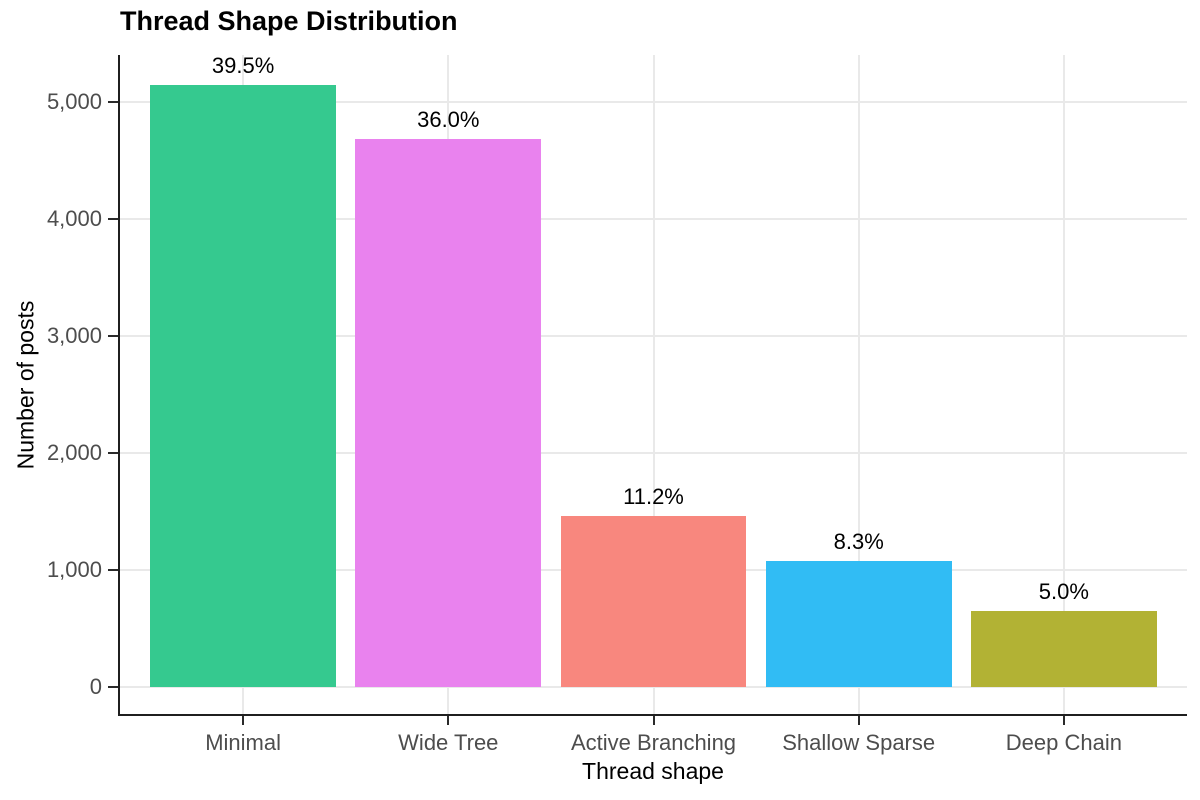  Describe the element at coordinates (1063, 742) in the screenshot. I see `x-tick-label: Deep Chain` at that location.